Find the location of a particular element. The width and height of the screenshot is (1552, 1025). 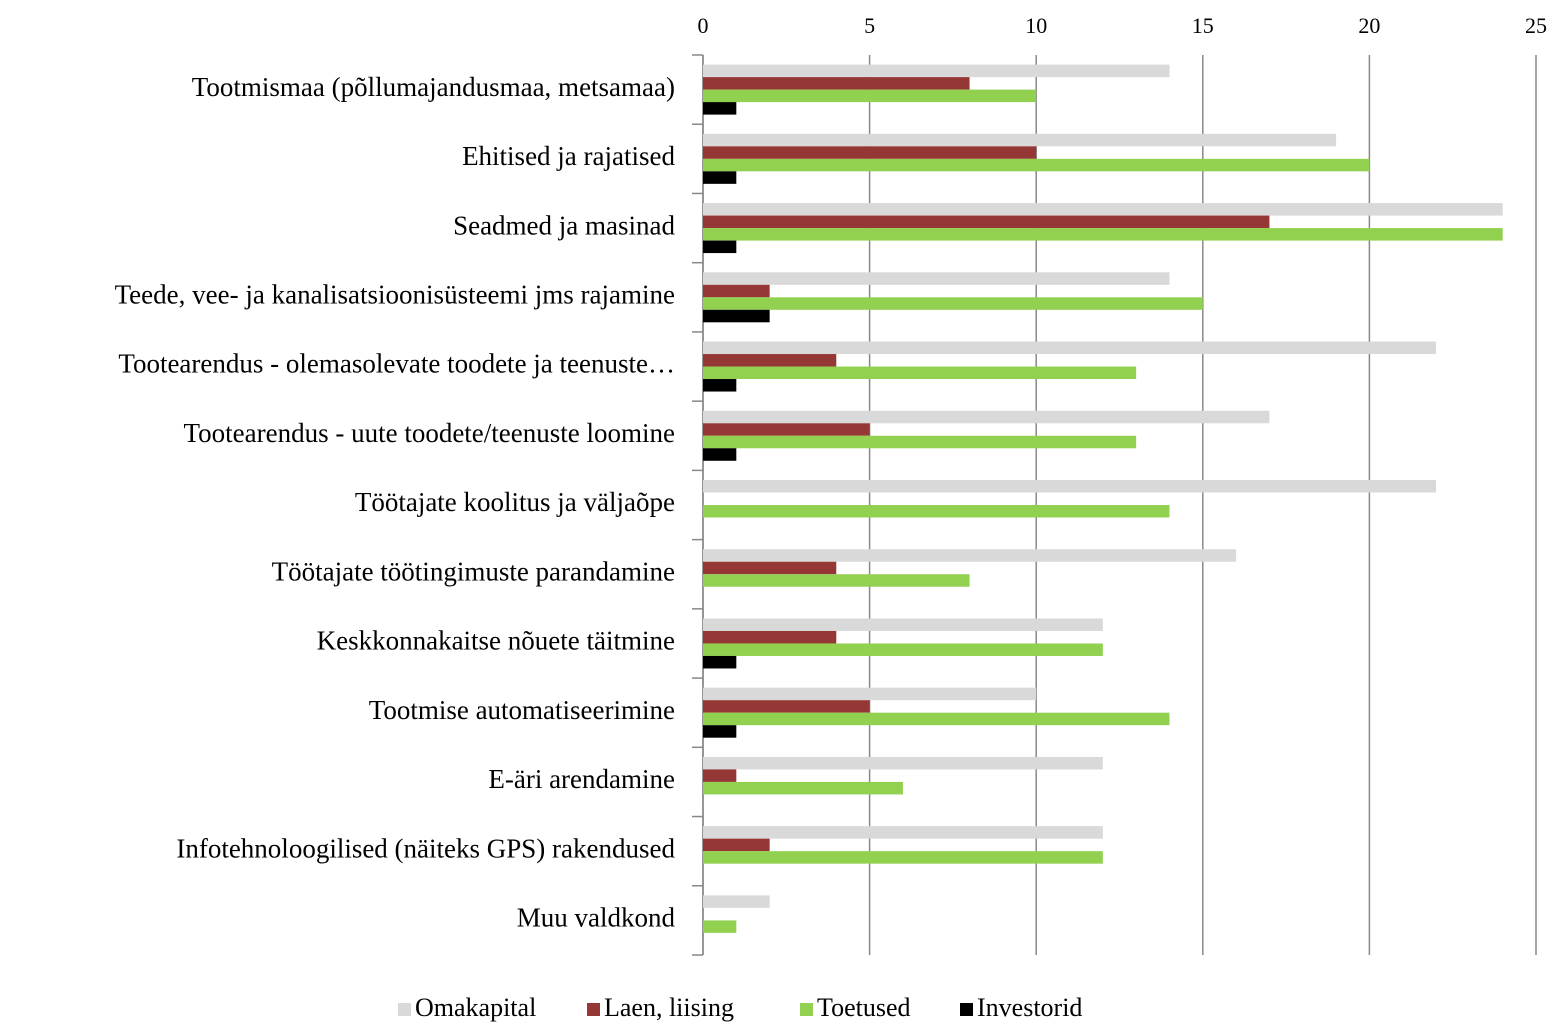

y-tick-label: Seadmed ja masinad is located at coordinates (564, 225).